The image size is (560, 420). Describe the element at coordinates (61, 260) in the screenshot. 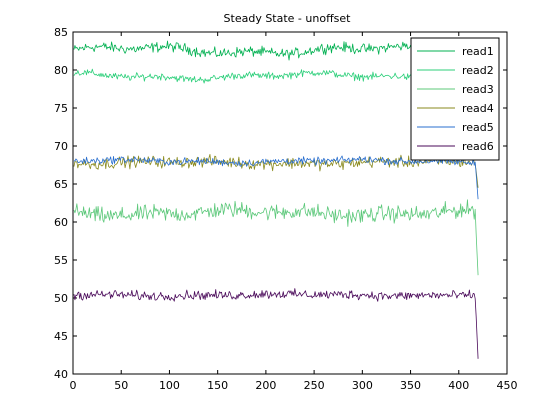

I see `y-tick-label: 55` at that location.